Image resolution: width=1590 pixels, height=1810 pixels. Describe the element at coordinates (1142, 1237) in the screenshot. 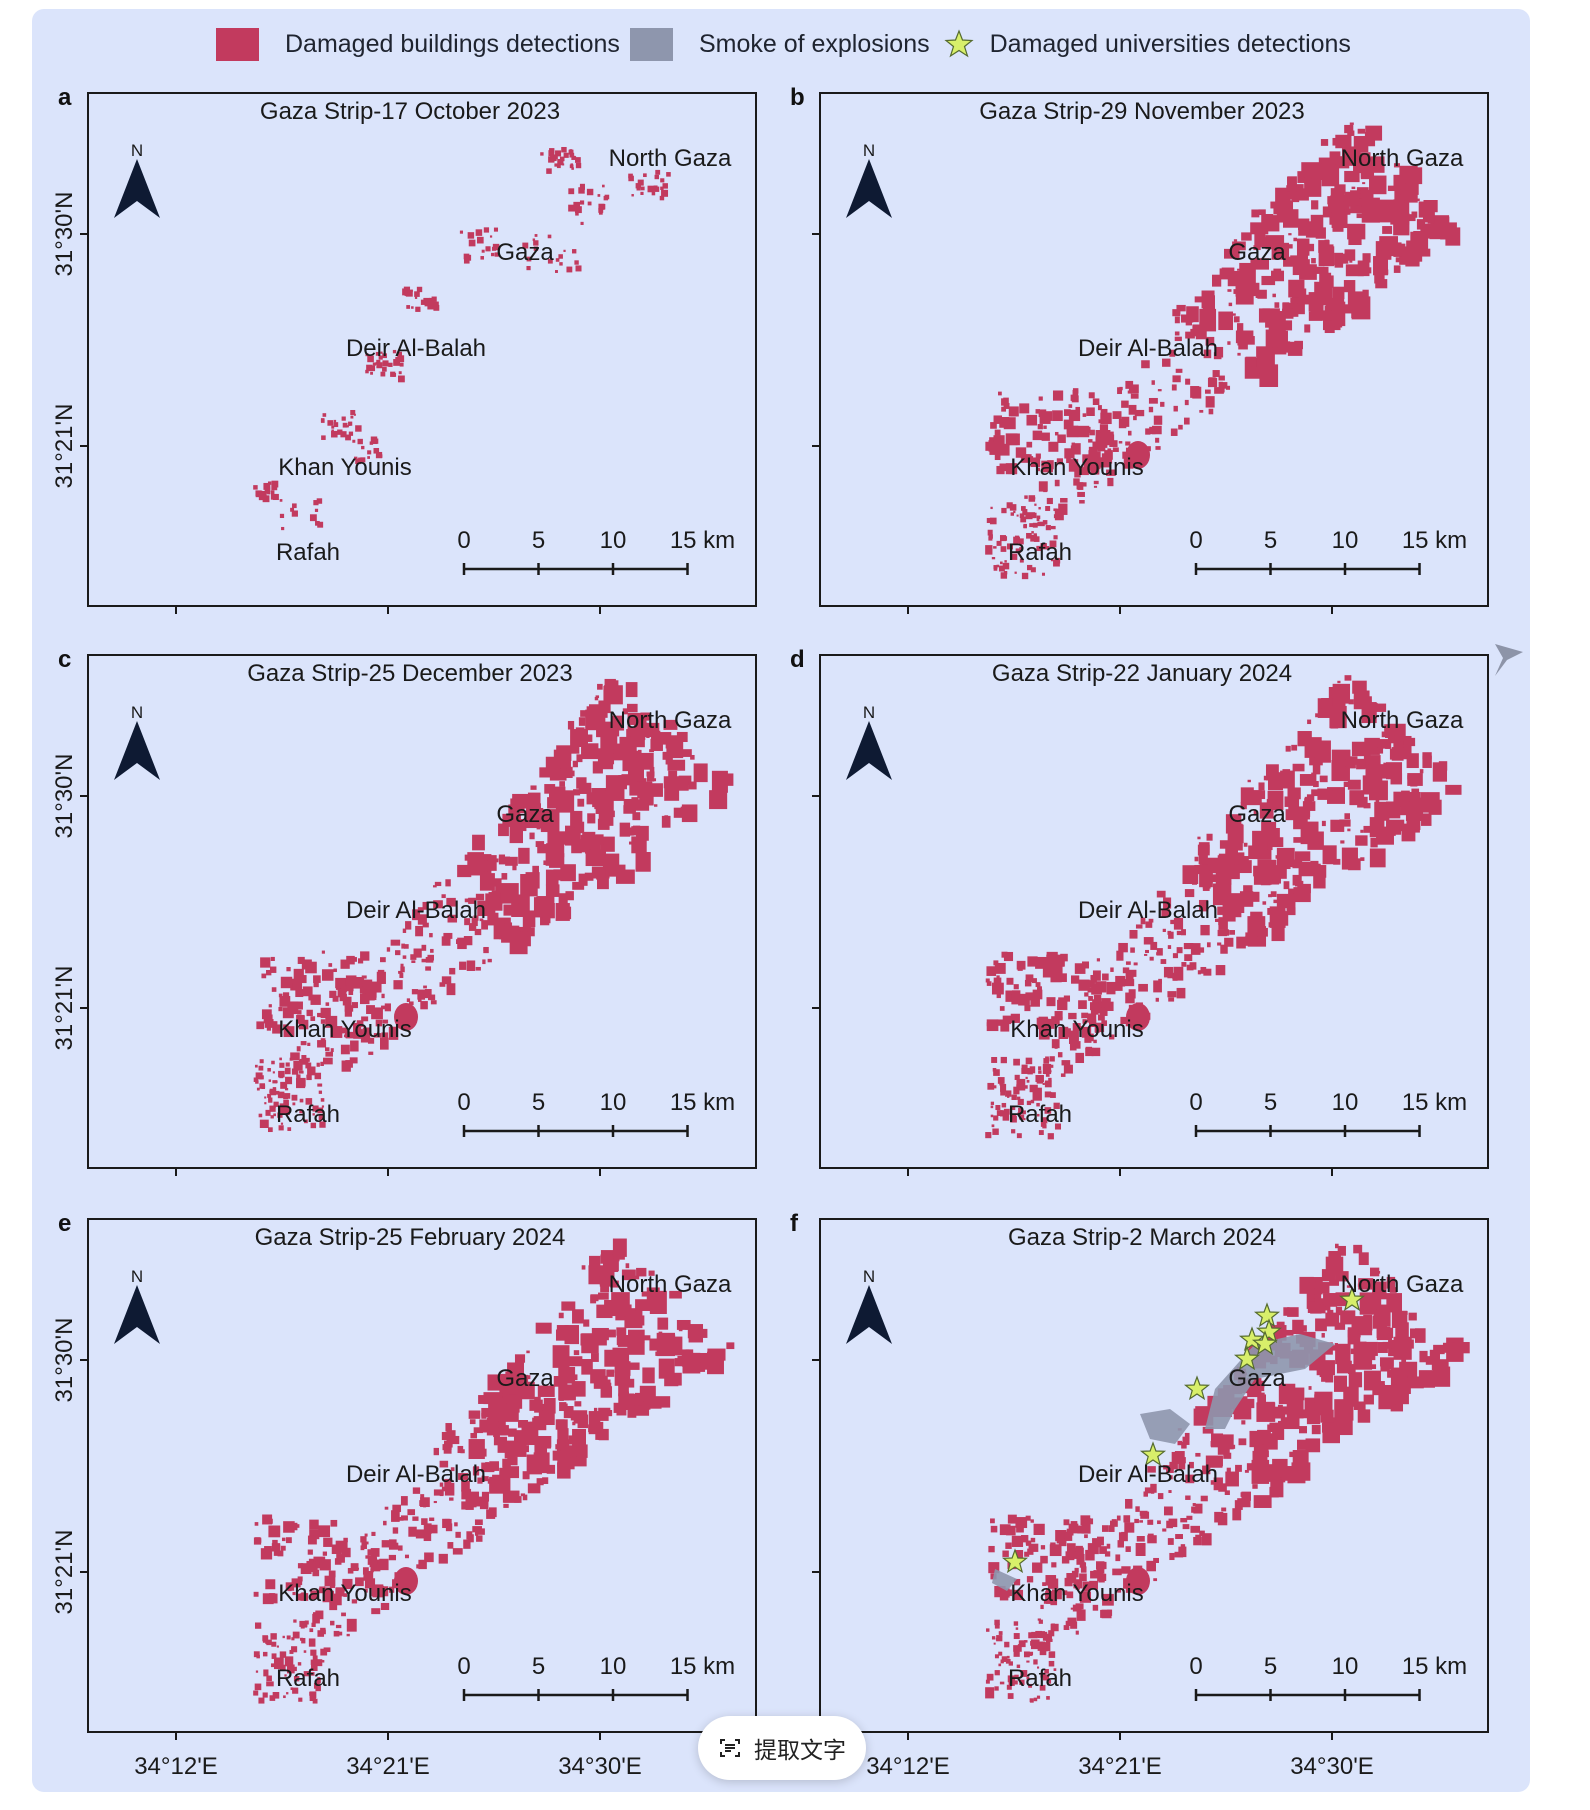

I see `panel-title: Gaza Strip-2 March 2024` at that location.